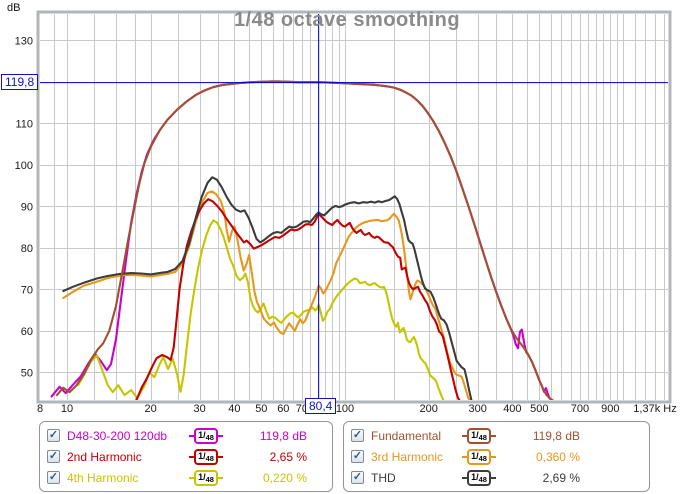 The height and width of the screenshot is (494, 680). I want to click on trace-label: D48-30-200 120db, so click(117, 435).